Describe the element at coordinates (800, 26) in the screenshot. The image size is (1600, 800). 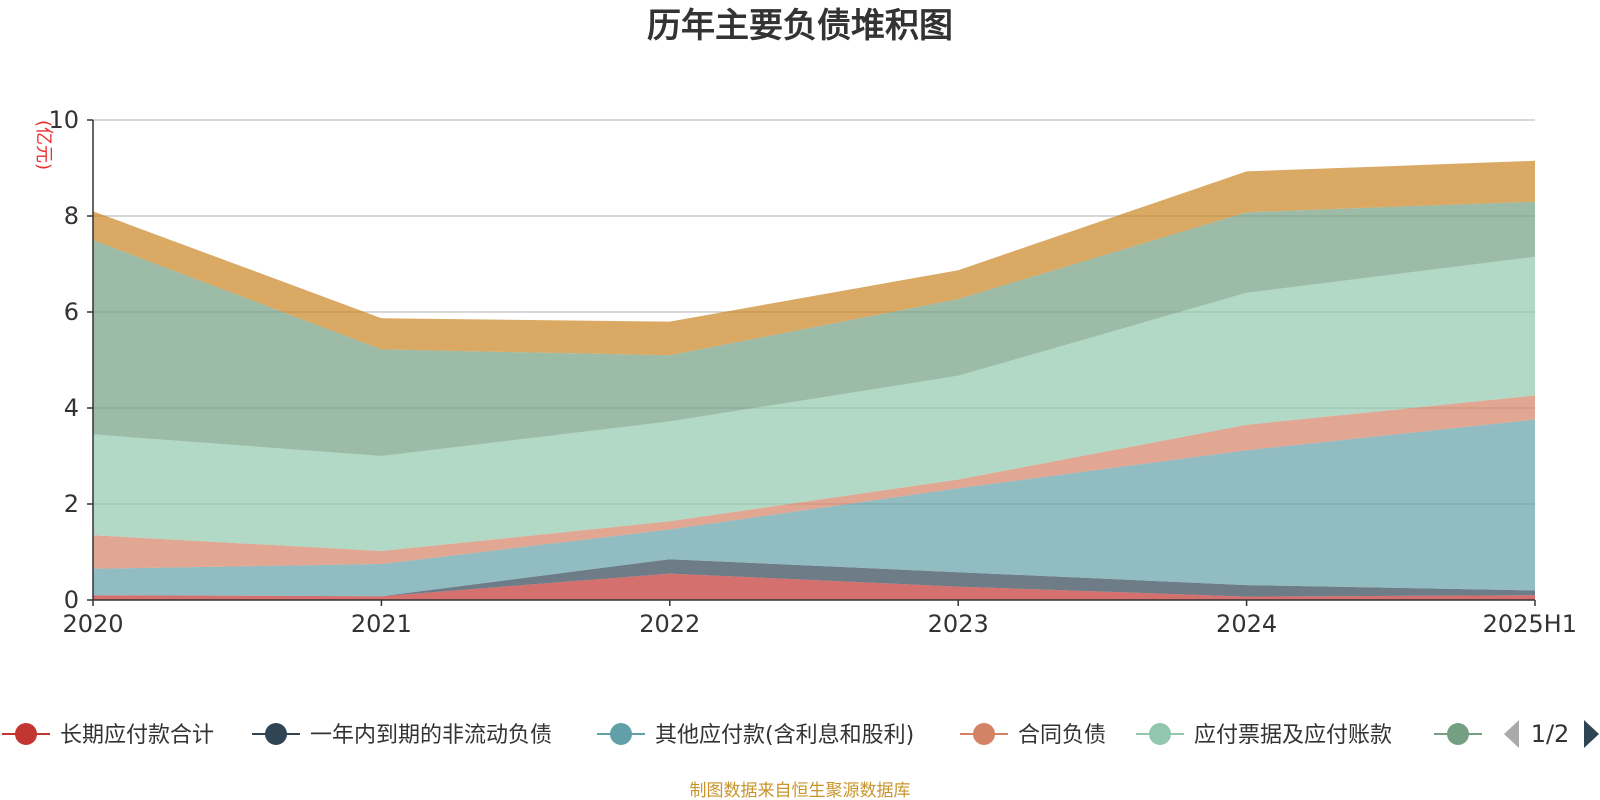
I see `chart-title: 历年主要负债堆积图` at that location.